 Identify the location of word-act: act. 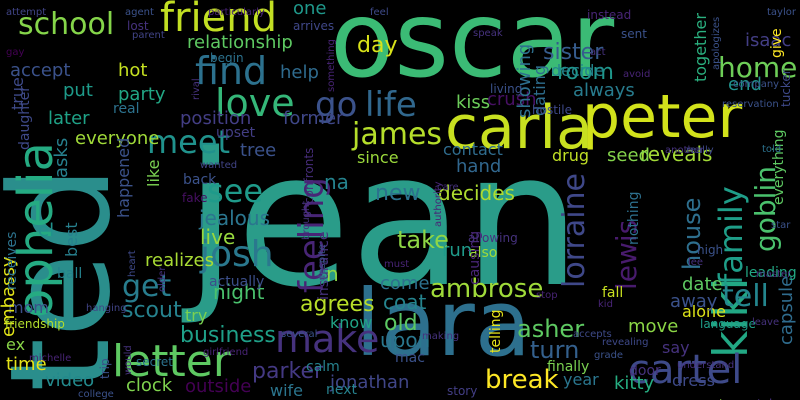
(598, 52).